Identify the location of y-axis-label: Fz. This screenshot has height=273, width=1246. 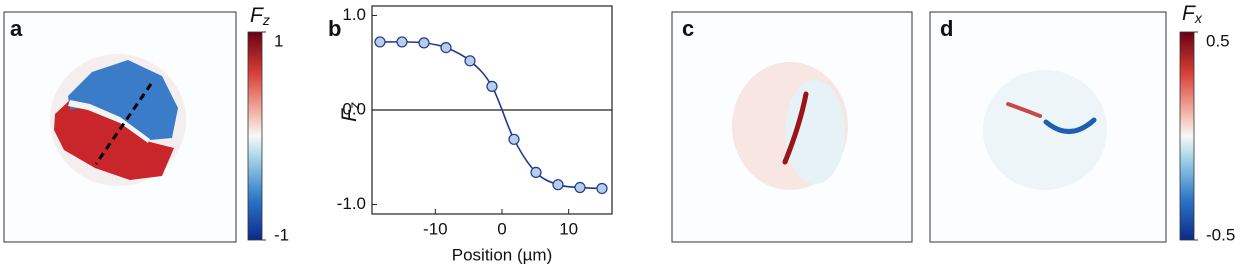
(350, 112).